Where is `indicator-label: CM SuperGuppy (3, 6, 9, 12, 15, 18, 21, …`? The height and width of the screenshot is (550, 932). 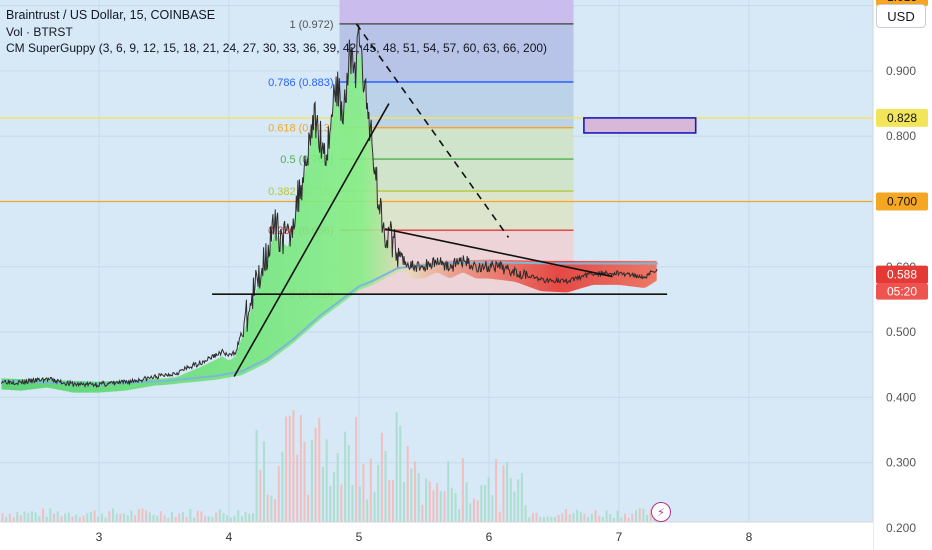
indicator-label: CM SuperGuppy (3, 6, 9, 12, 15, 18, 21, … is located at coordinates (277, 48).